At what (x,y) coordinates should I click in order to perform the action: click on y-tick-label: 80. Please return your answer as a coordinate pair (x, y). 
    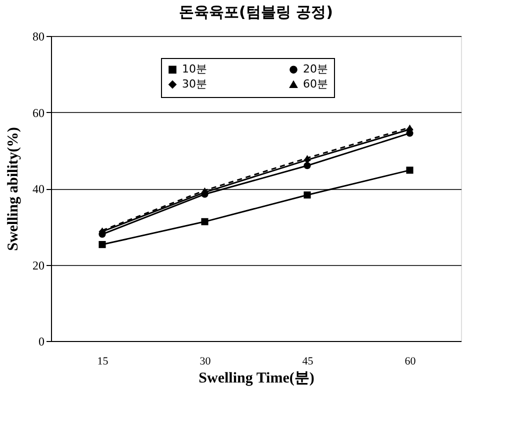
    Looking at the image, I should click on (38, 37).